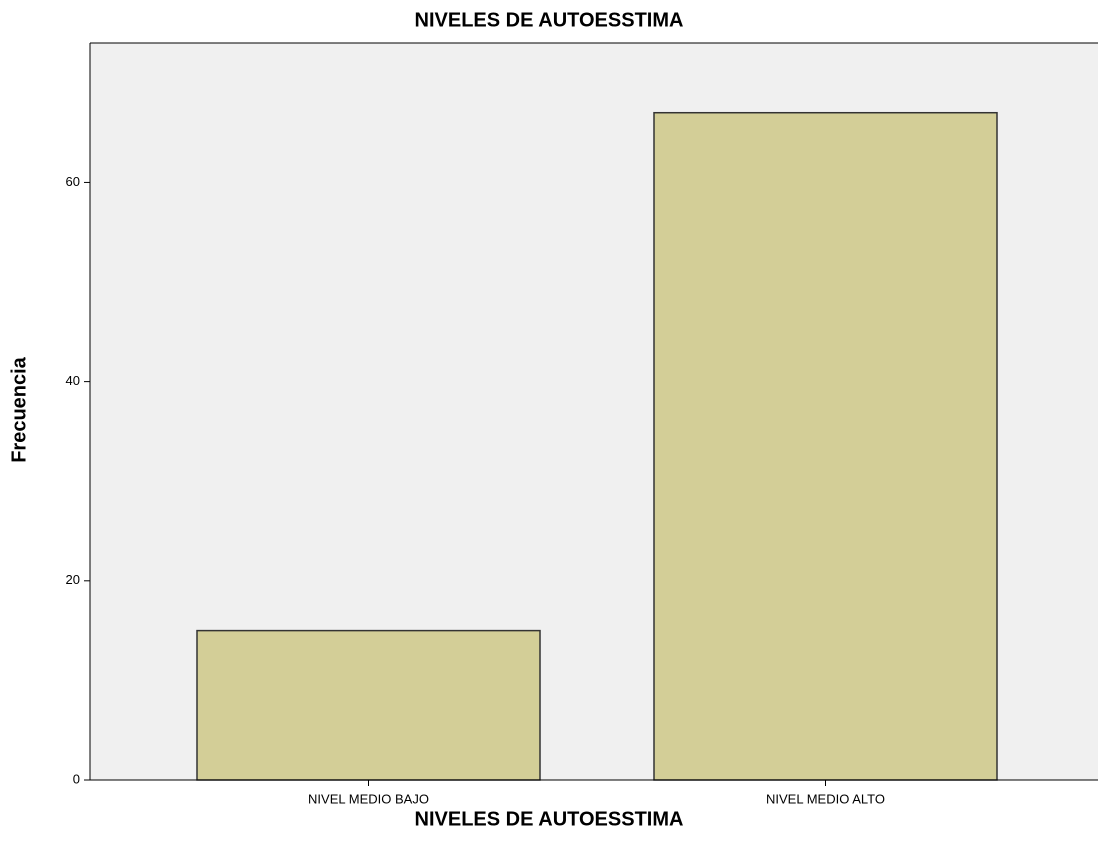 The width and height of the screenshot is (1098, 863). Describe the element at coordinates (73, 181) in the screenshot. I see `y-tick-label: 60` at that location.